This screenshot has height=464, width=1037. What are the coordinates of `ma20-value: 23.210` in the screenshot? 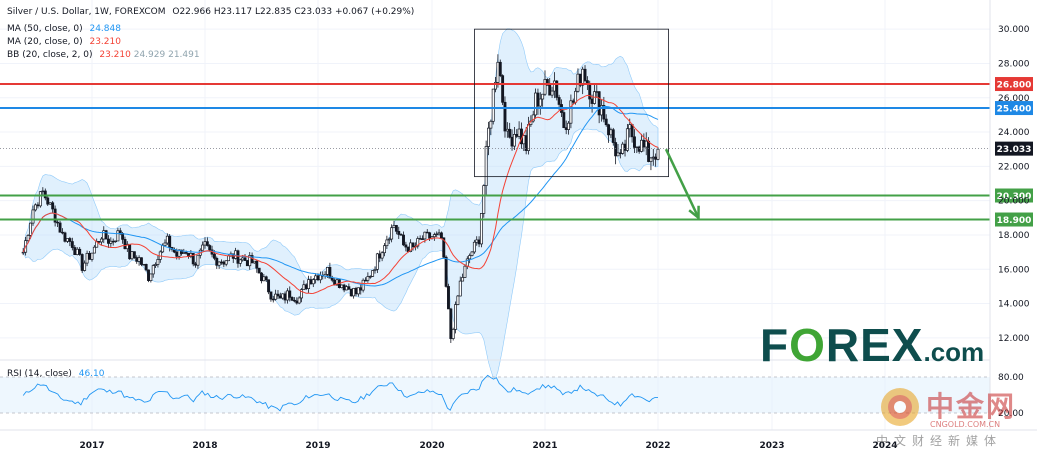 It's located at (105, 42).